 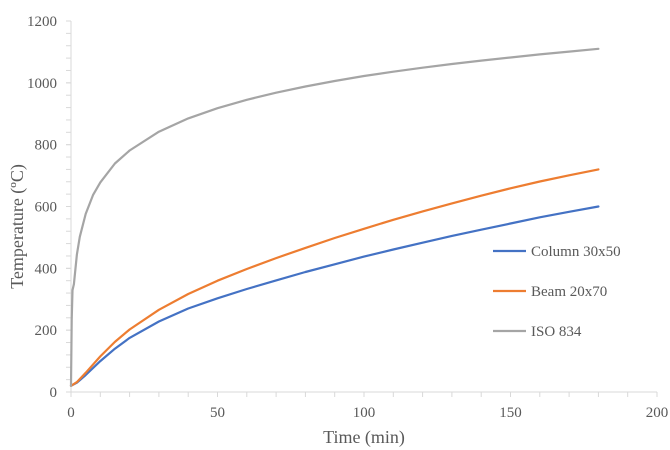 I want to click on legend-label: Column 30x50, so click(x=576, y=252).